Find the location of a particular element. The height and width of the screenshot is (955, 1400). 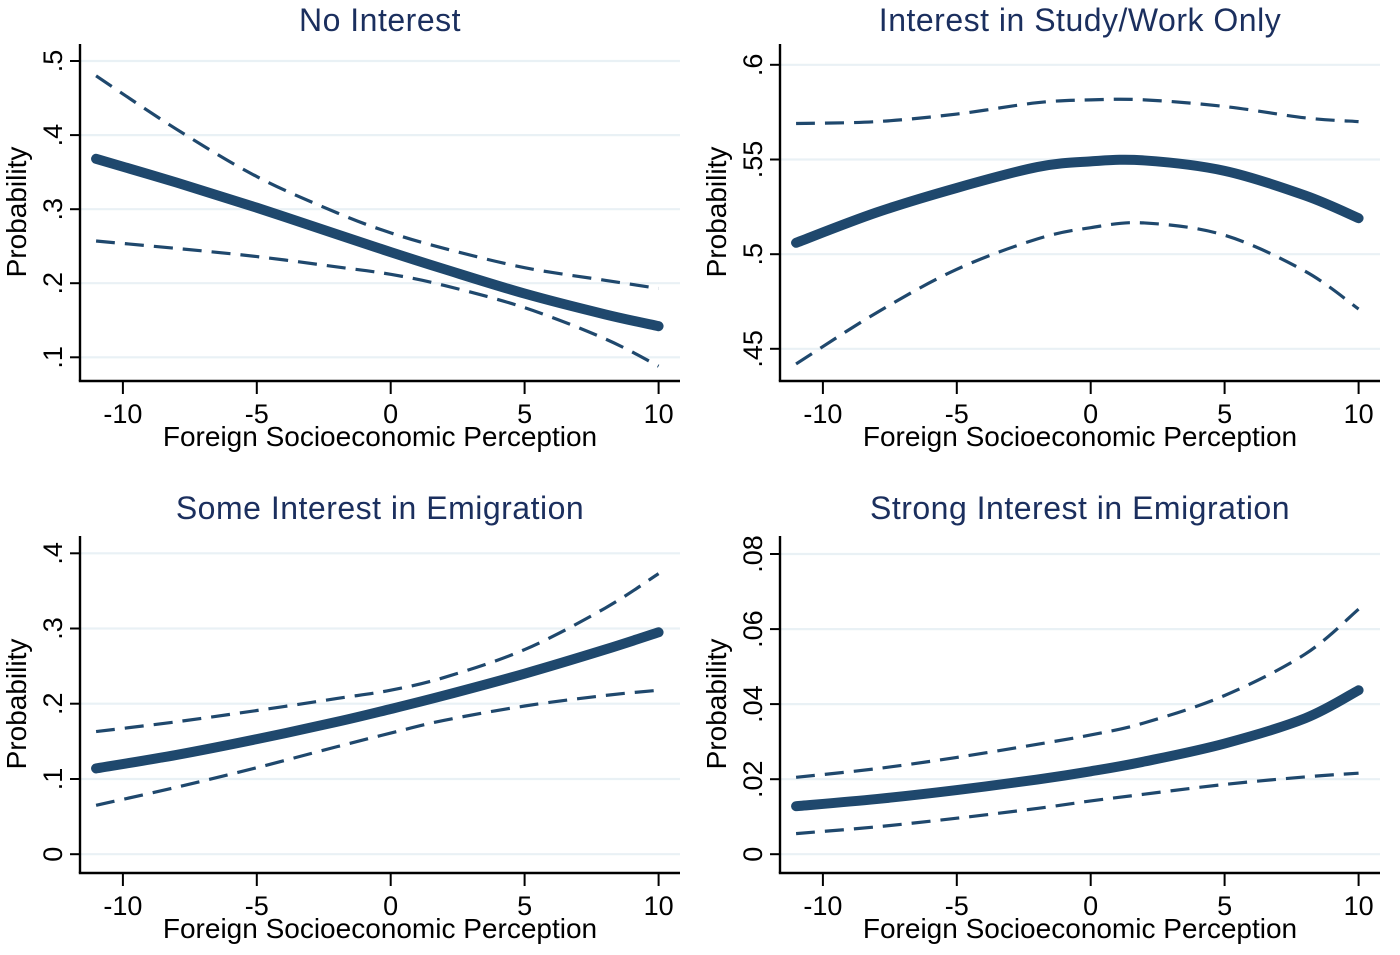

panel-title: Some Interest in Emigration is located at coordinates (380, 508).